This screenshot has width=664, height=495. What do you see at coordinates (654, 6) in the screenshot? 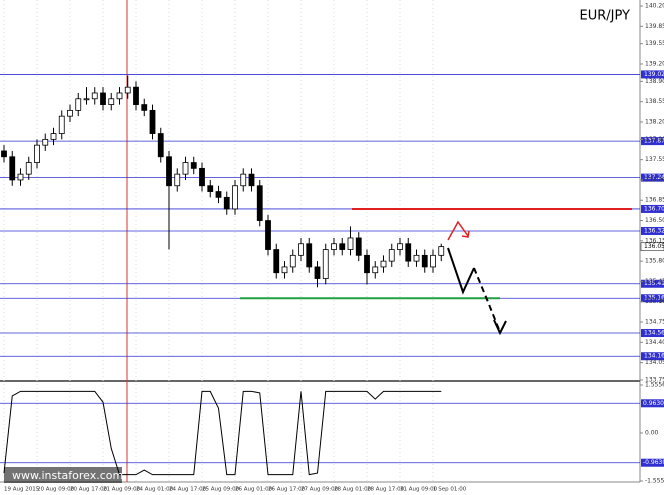
I see `y-tick-label: 140.20` at bounding box center [654, 6].